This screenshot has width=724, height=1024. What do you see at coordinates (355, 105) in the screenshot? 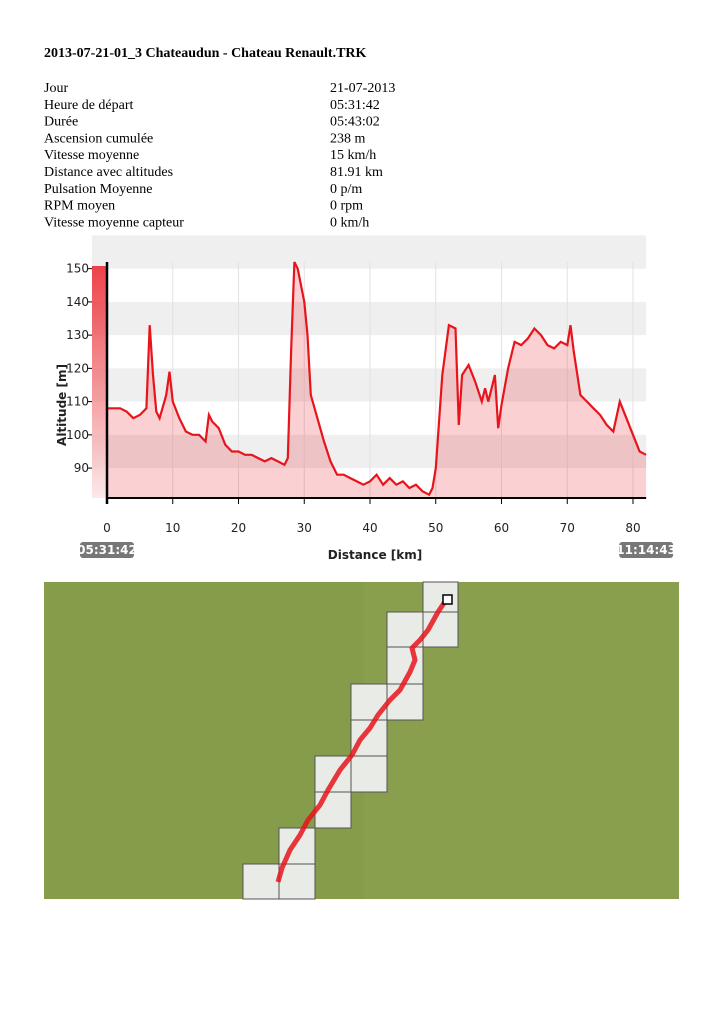
I see `stat-value: 05:31:42` at bounding box center [355, 105].